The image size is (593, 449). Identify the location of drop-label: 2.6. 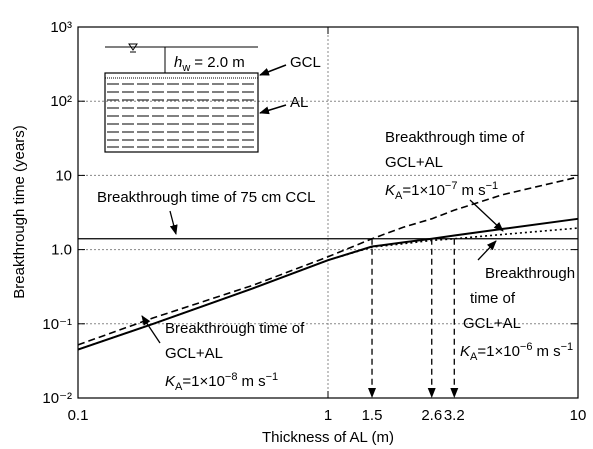
(431, 415).